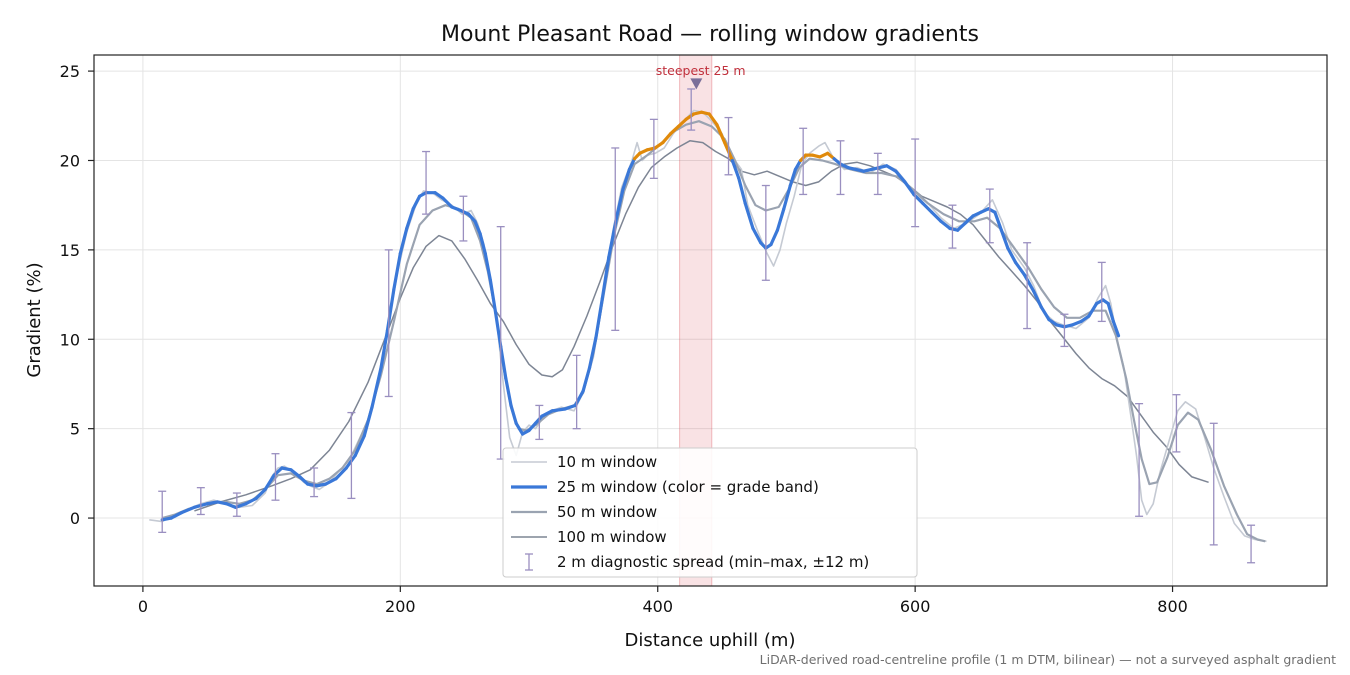 The height and width of the screenshot is (675, 1350). I want to click on y-tick-label: 5, so click(75, 429).